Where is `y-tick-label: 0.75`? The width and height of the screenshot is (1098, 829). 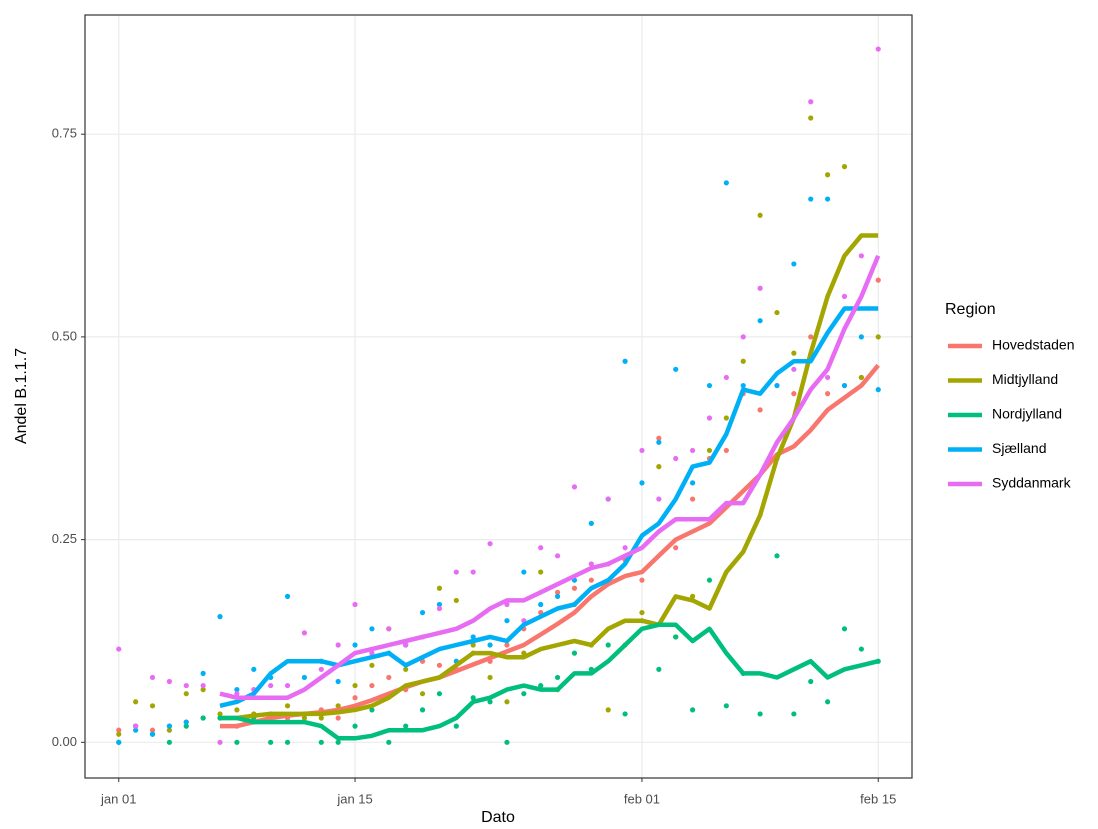 y-tick-label: 0.75 is located at coordinates (64, 133).